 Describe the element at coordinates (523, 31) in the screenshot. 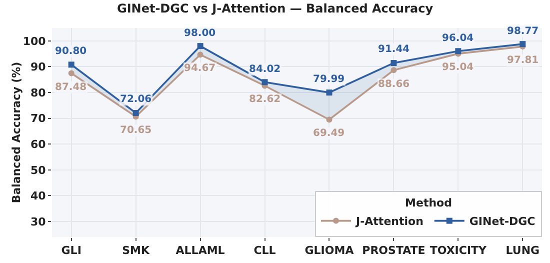

I see `data-label: 98.77` at that location.